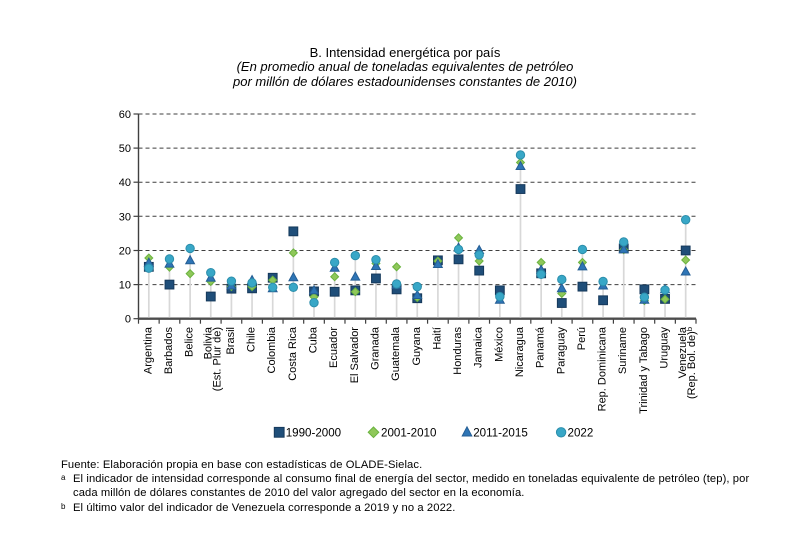  What do you see at coordinates (520, 351) in the screenshot?
I see `svg-text: Nicaragua` at bounding box center [520, 351].